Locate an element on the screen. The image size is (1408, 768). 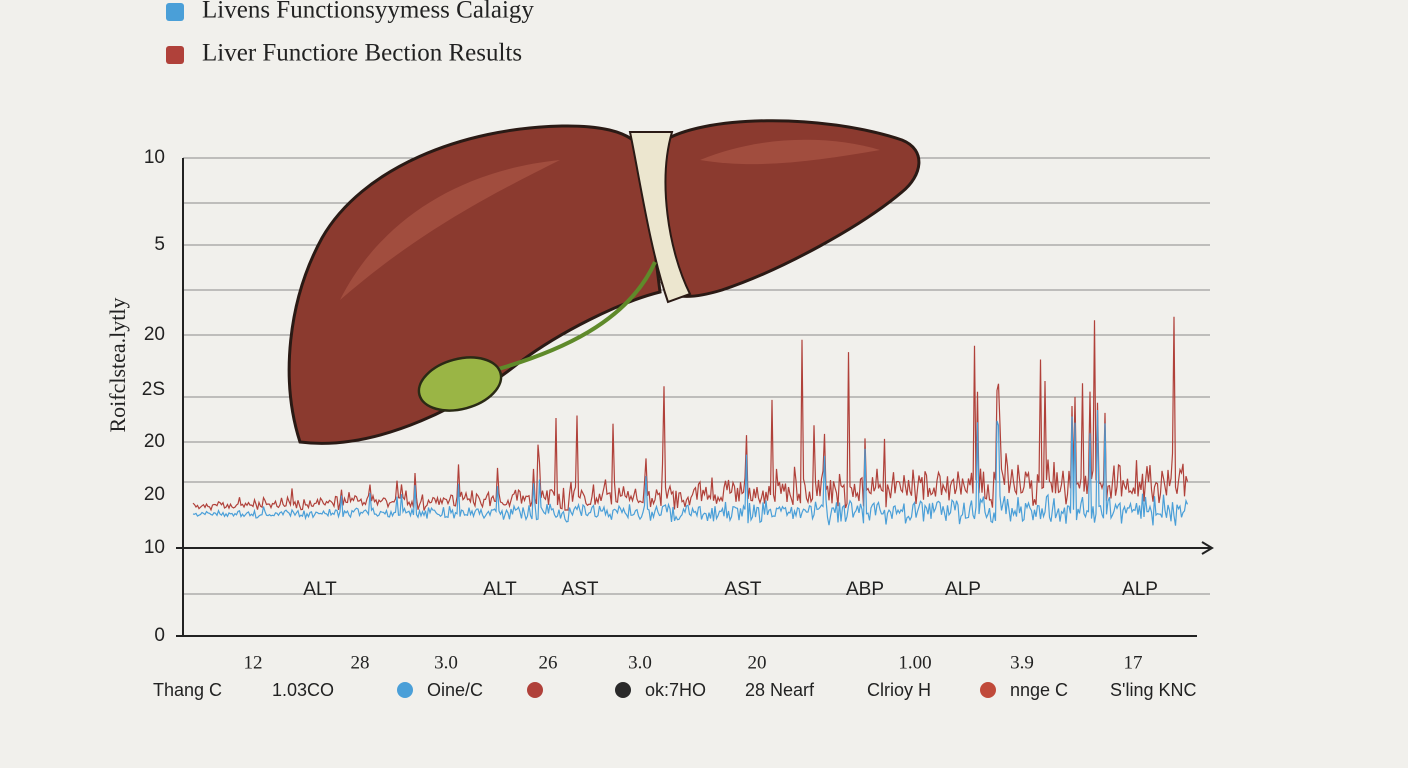
footer-label: Clrioy H is located at coordinates (899, 690).